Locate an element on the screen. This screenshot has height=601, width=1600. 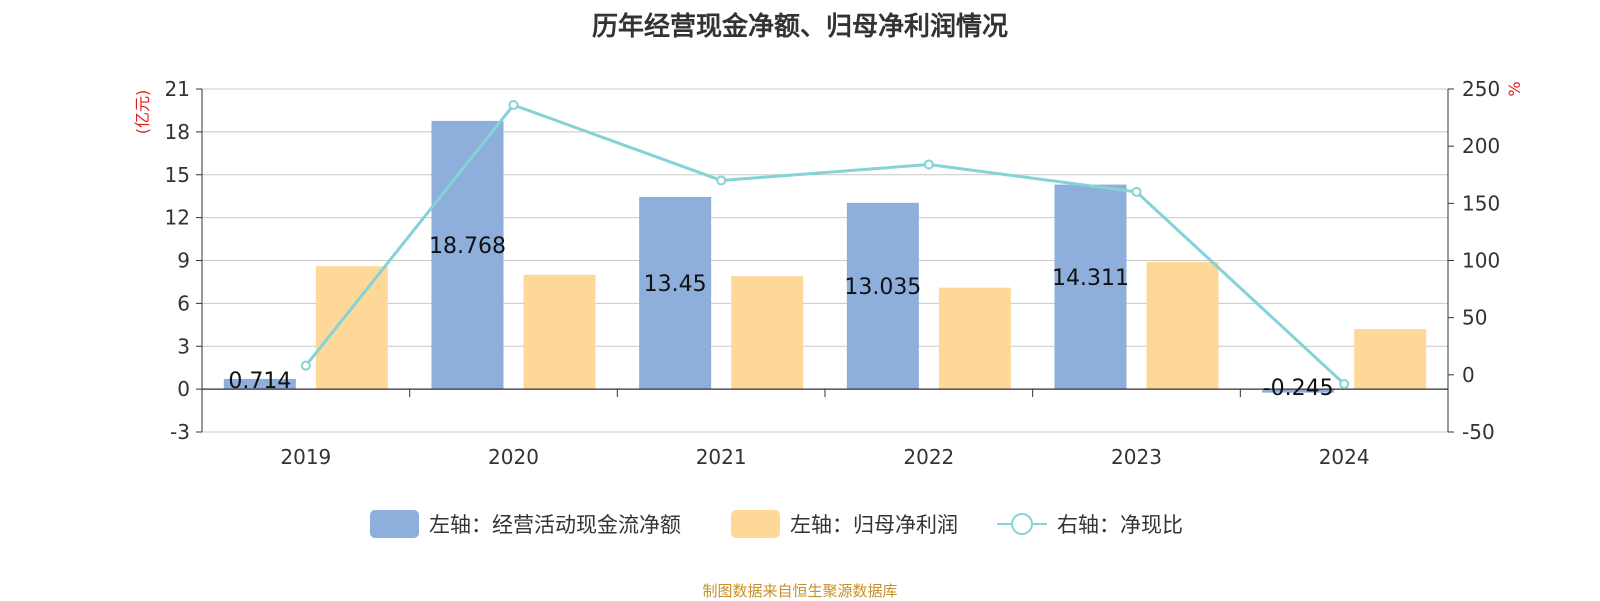
legend: 左轴：经营活动现金流净额 左轴：归母净利润 右轴：净现比 is located at coordinates (776, 524).